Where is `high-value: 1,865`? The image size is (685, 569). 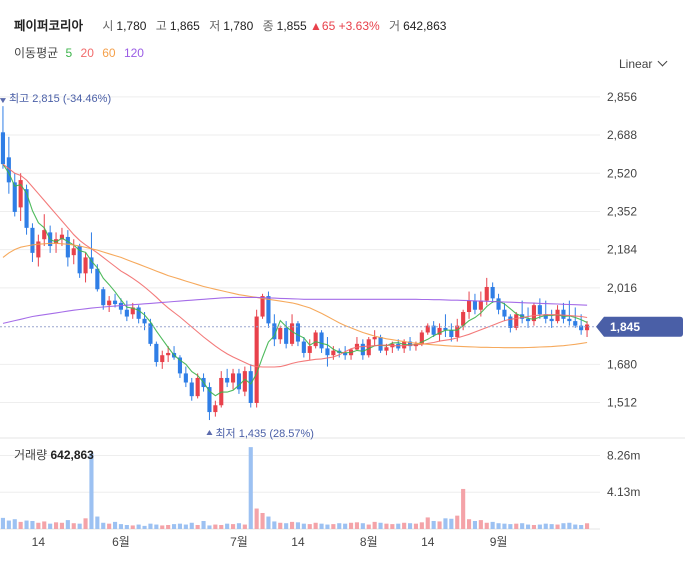
high-value: 1,865 is located at coordinates (184, 26).